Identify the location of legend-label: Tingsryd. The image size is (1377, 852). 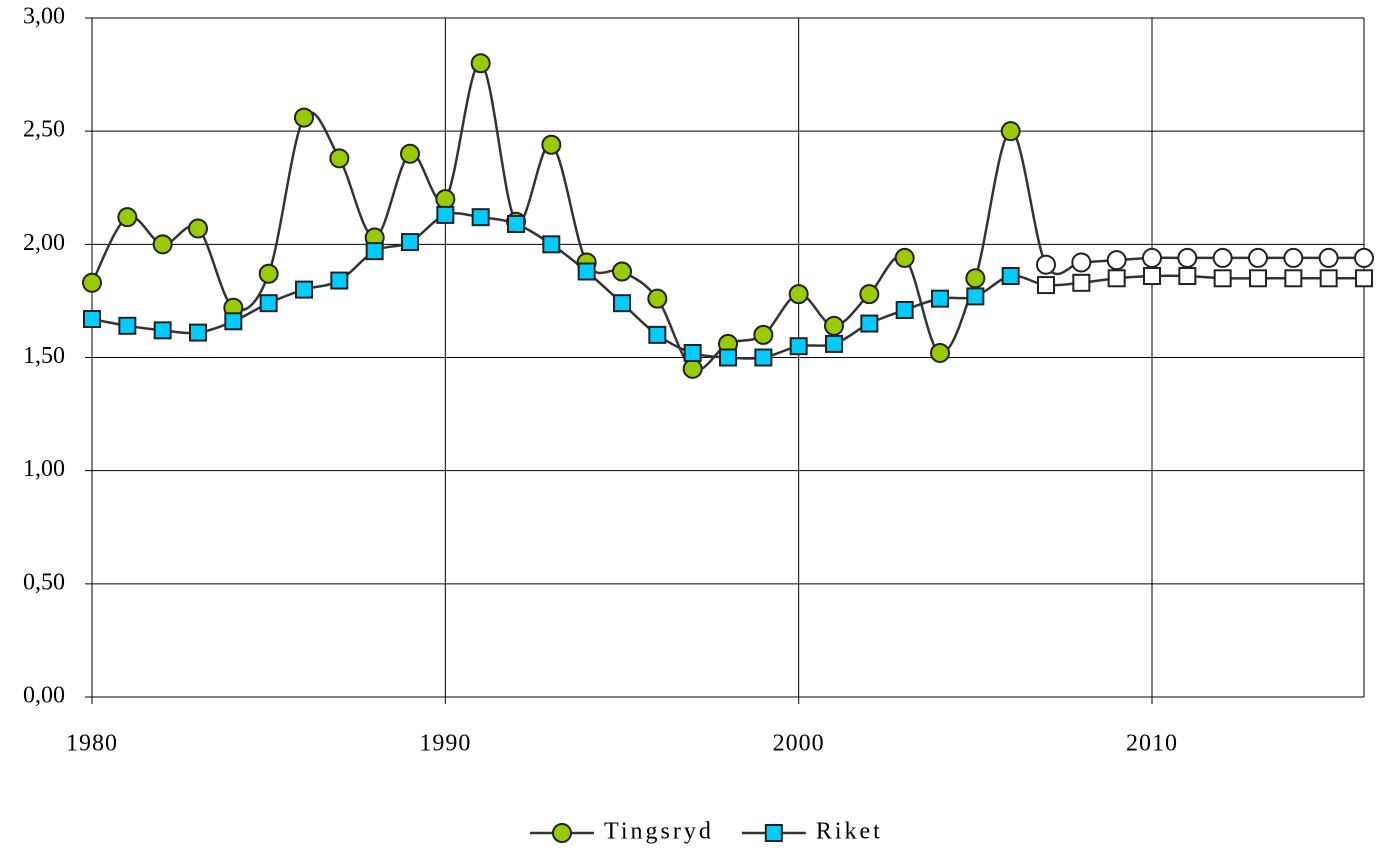
(659, 832).